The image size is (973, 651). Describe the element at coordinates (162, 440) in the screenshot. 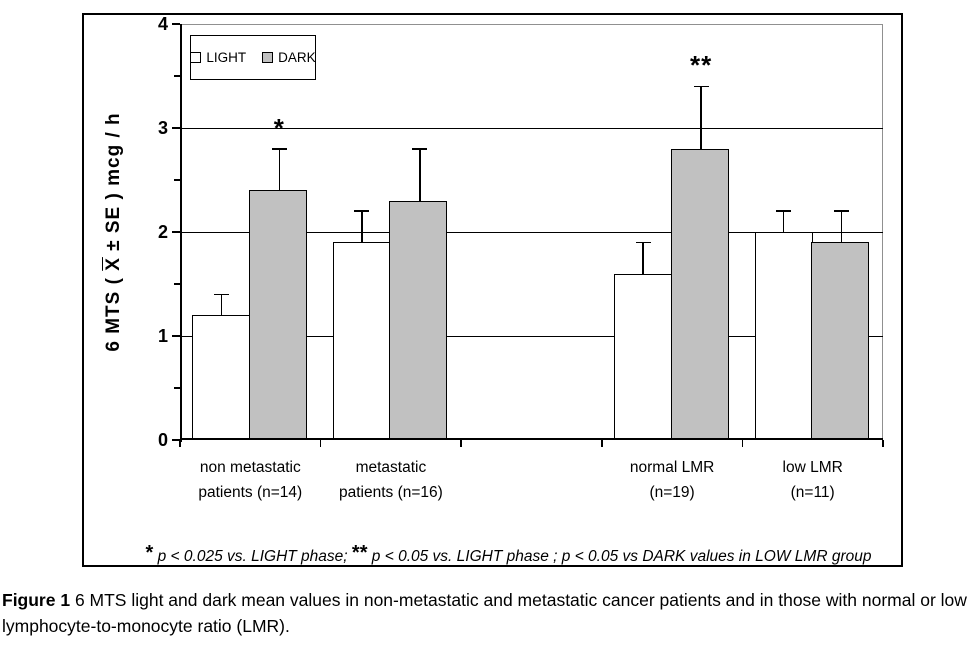

I see `y-axis-tick-label: 0` at that location.